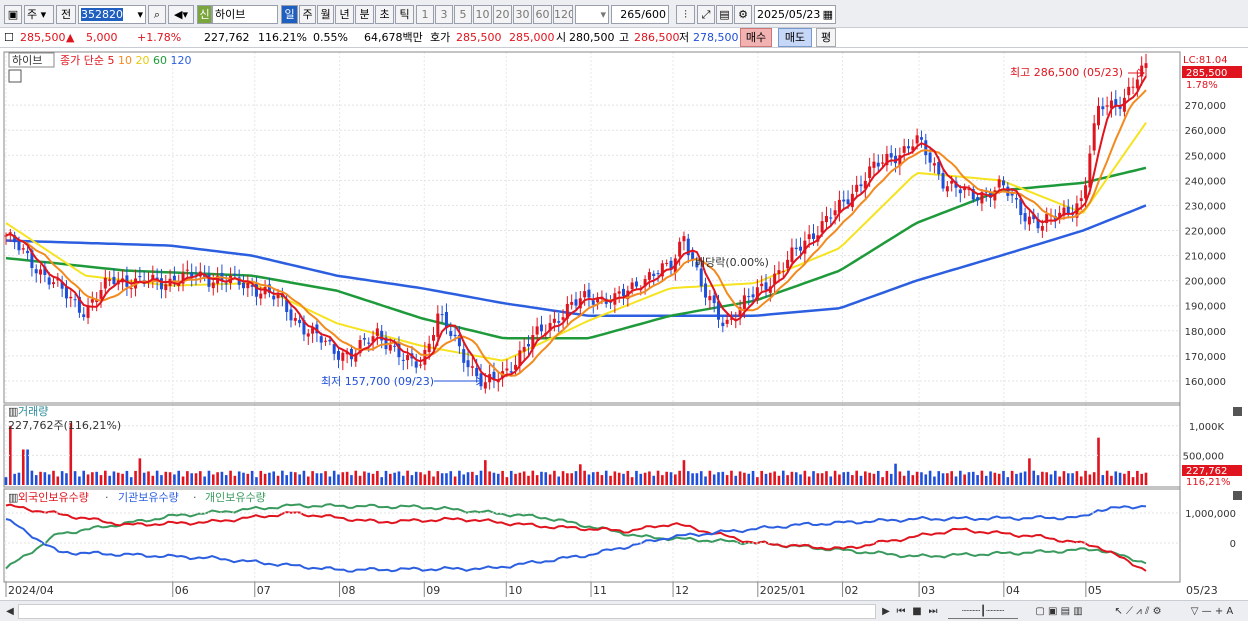  Describe the element at coordinates (425, 14) in the screenshot. I see `interval-1: 1` at that location.